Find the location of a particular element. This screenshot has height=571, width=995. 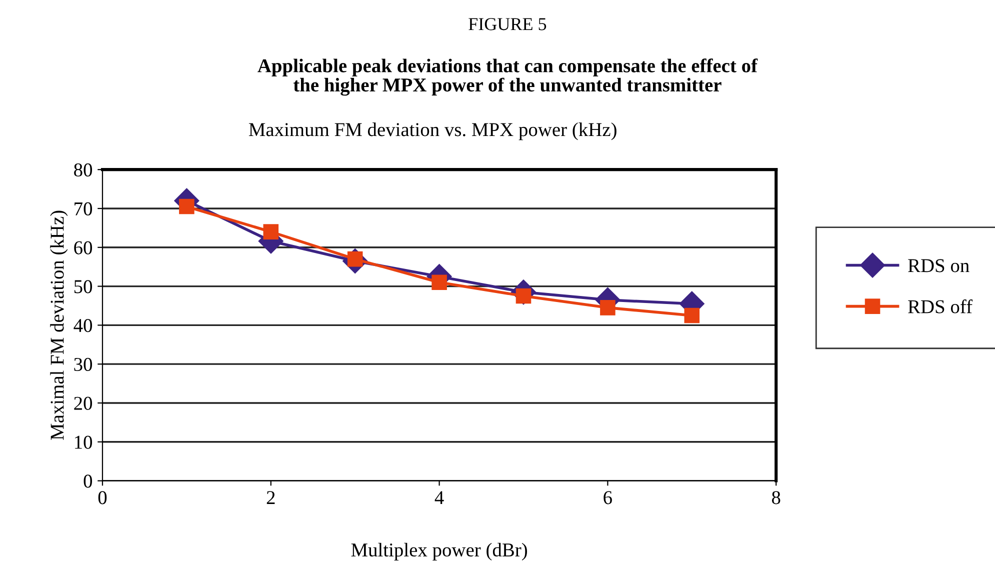

x-tick-label: 2 is located at coordinates (270, 497).